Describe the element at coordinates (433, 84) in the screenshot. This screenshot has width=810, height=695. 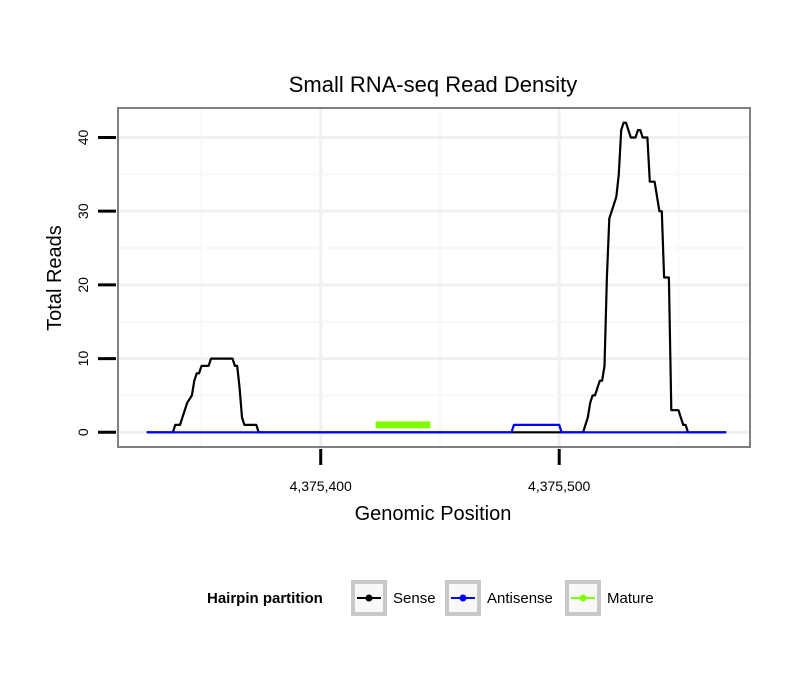
I see `chart-title: Small RNA-seq Read Density` at that location.